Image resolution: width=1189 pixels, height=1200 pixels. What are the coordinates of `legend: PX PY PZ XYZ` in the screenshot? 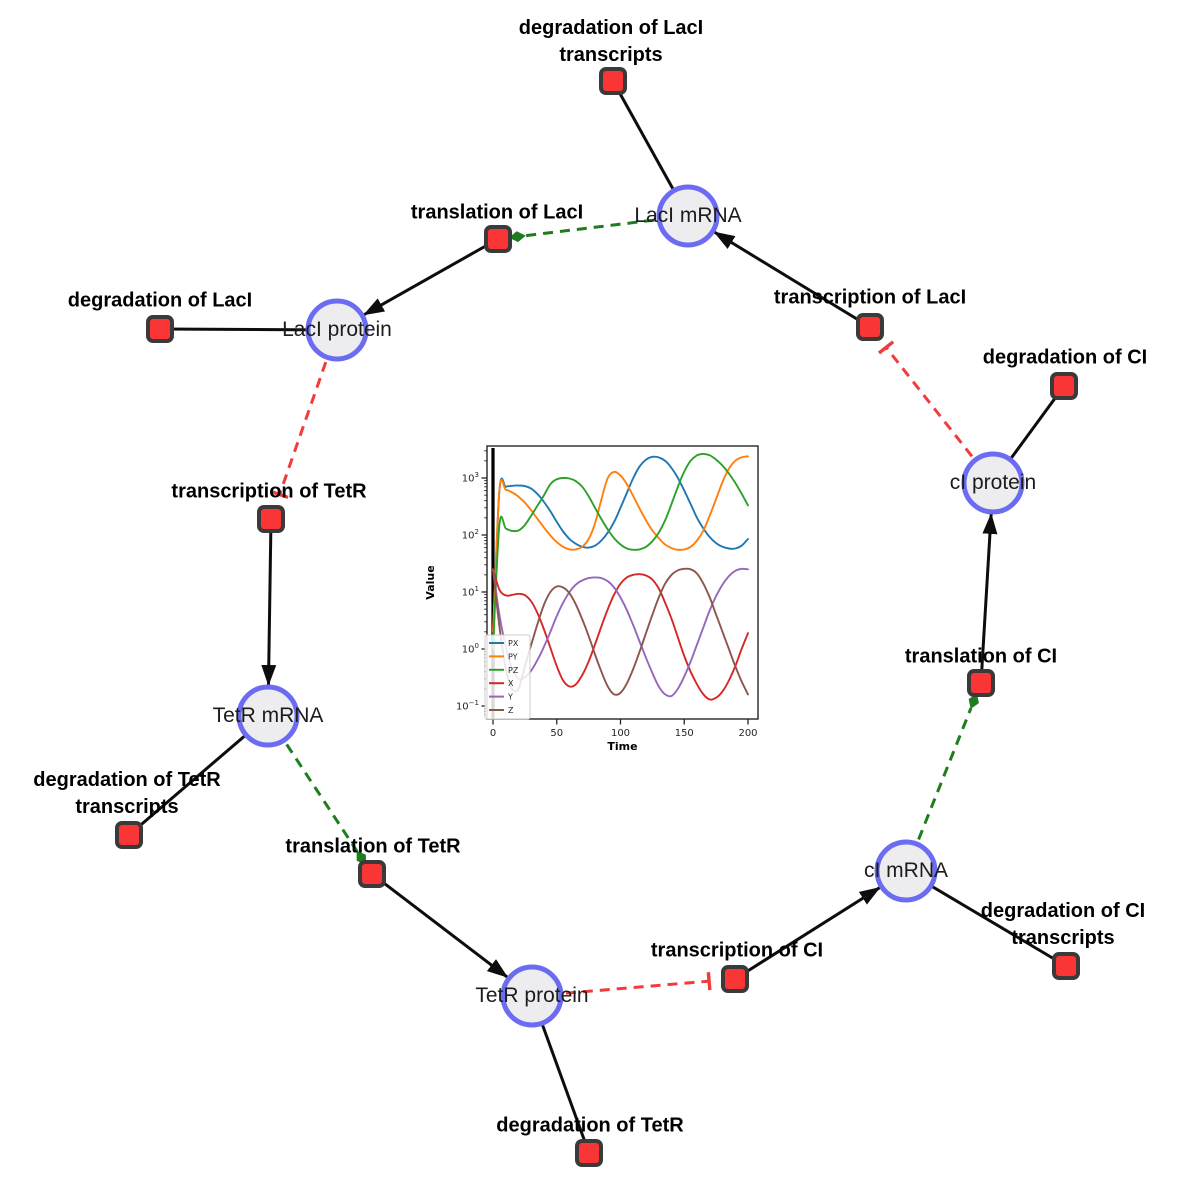 It's located at (507, 677).